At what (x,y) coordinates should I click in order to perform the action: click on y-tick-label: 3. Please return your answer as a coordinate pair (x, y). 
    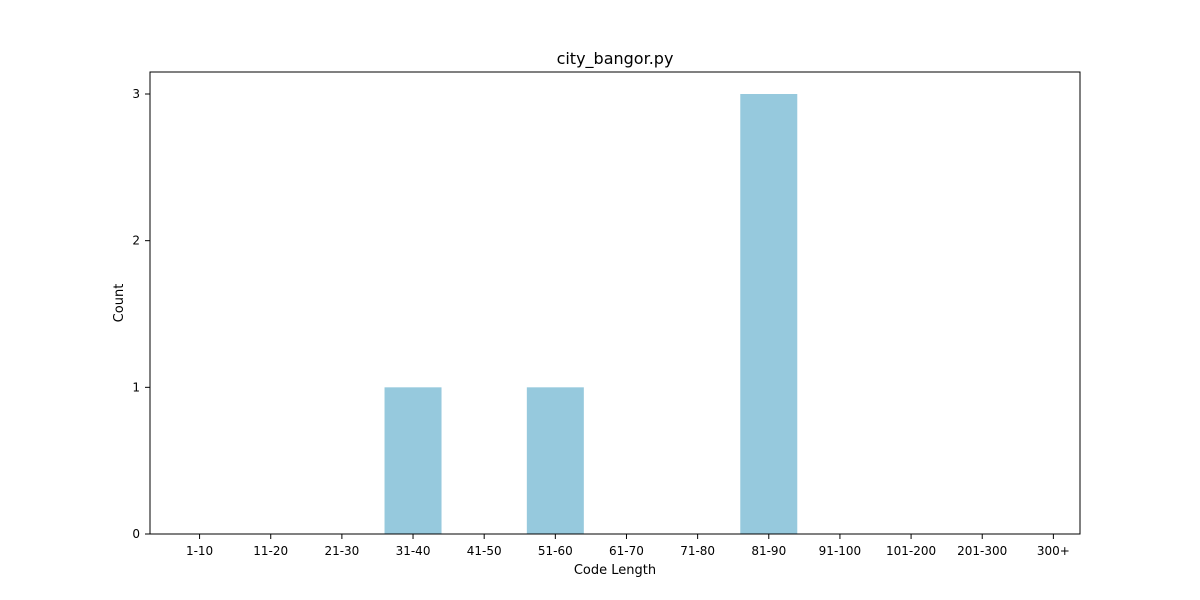
    Looking at the image, I should click on (136, 94).